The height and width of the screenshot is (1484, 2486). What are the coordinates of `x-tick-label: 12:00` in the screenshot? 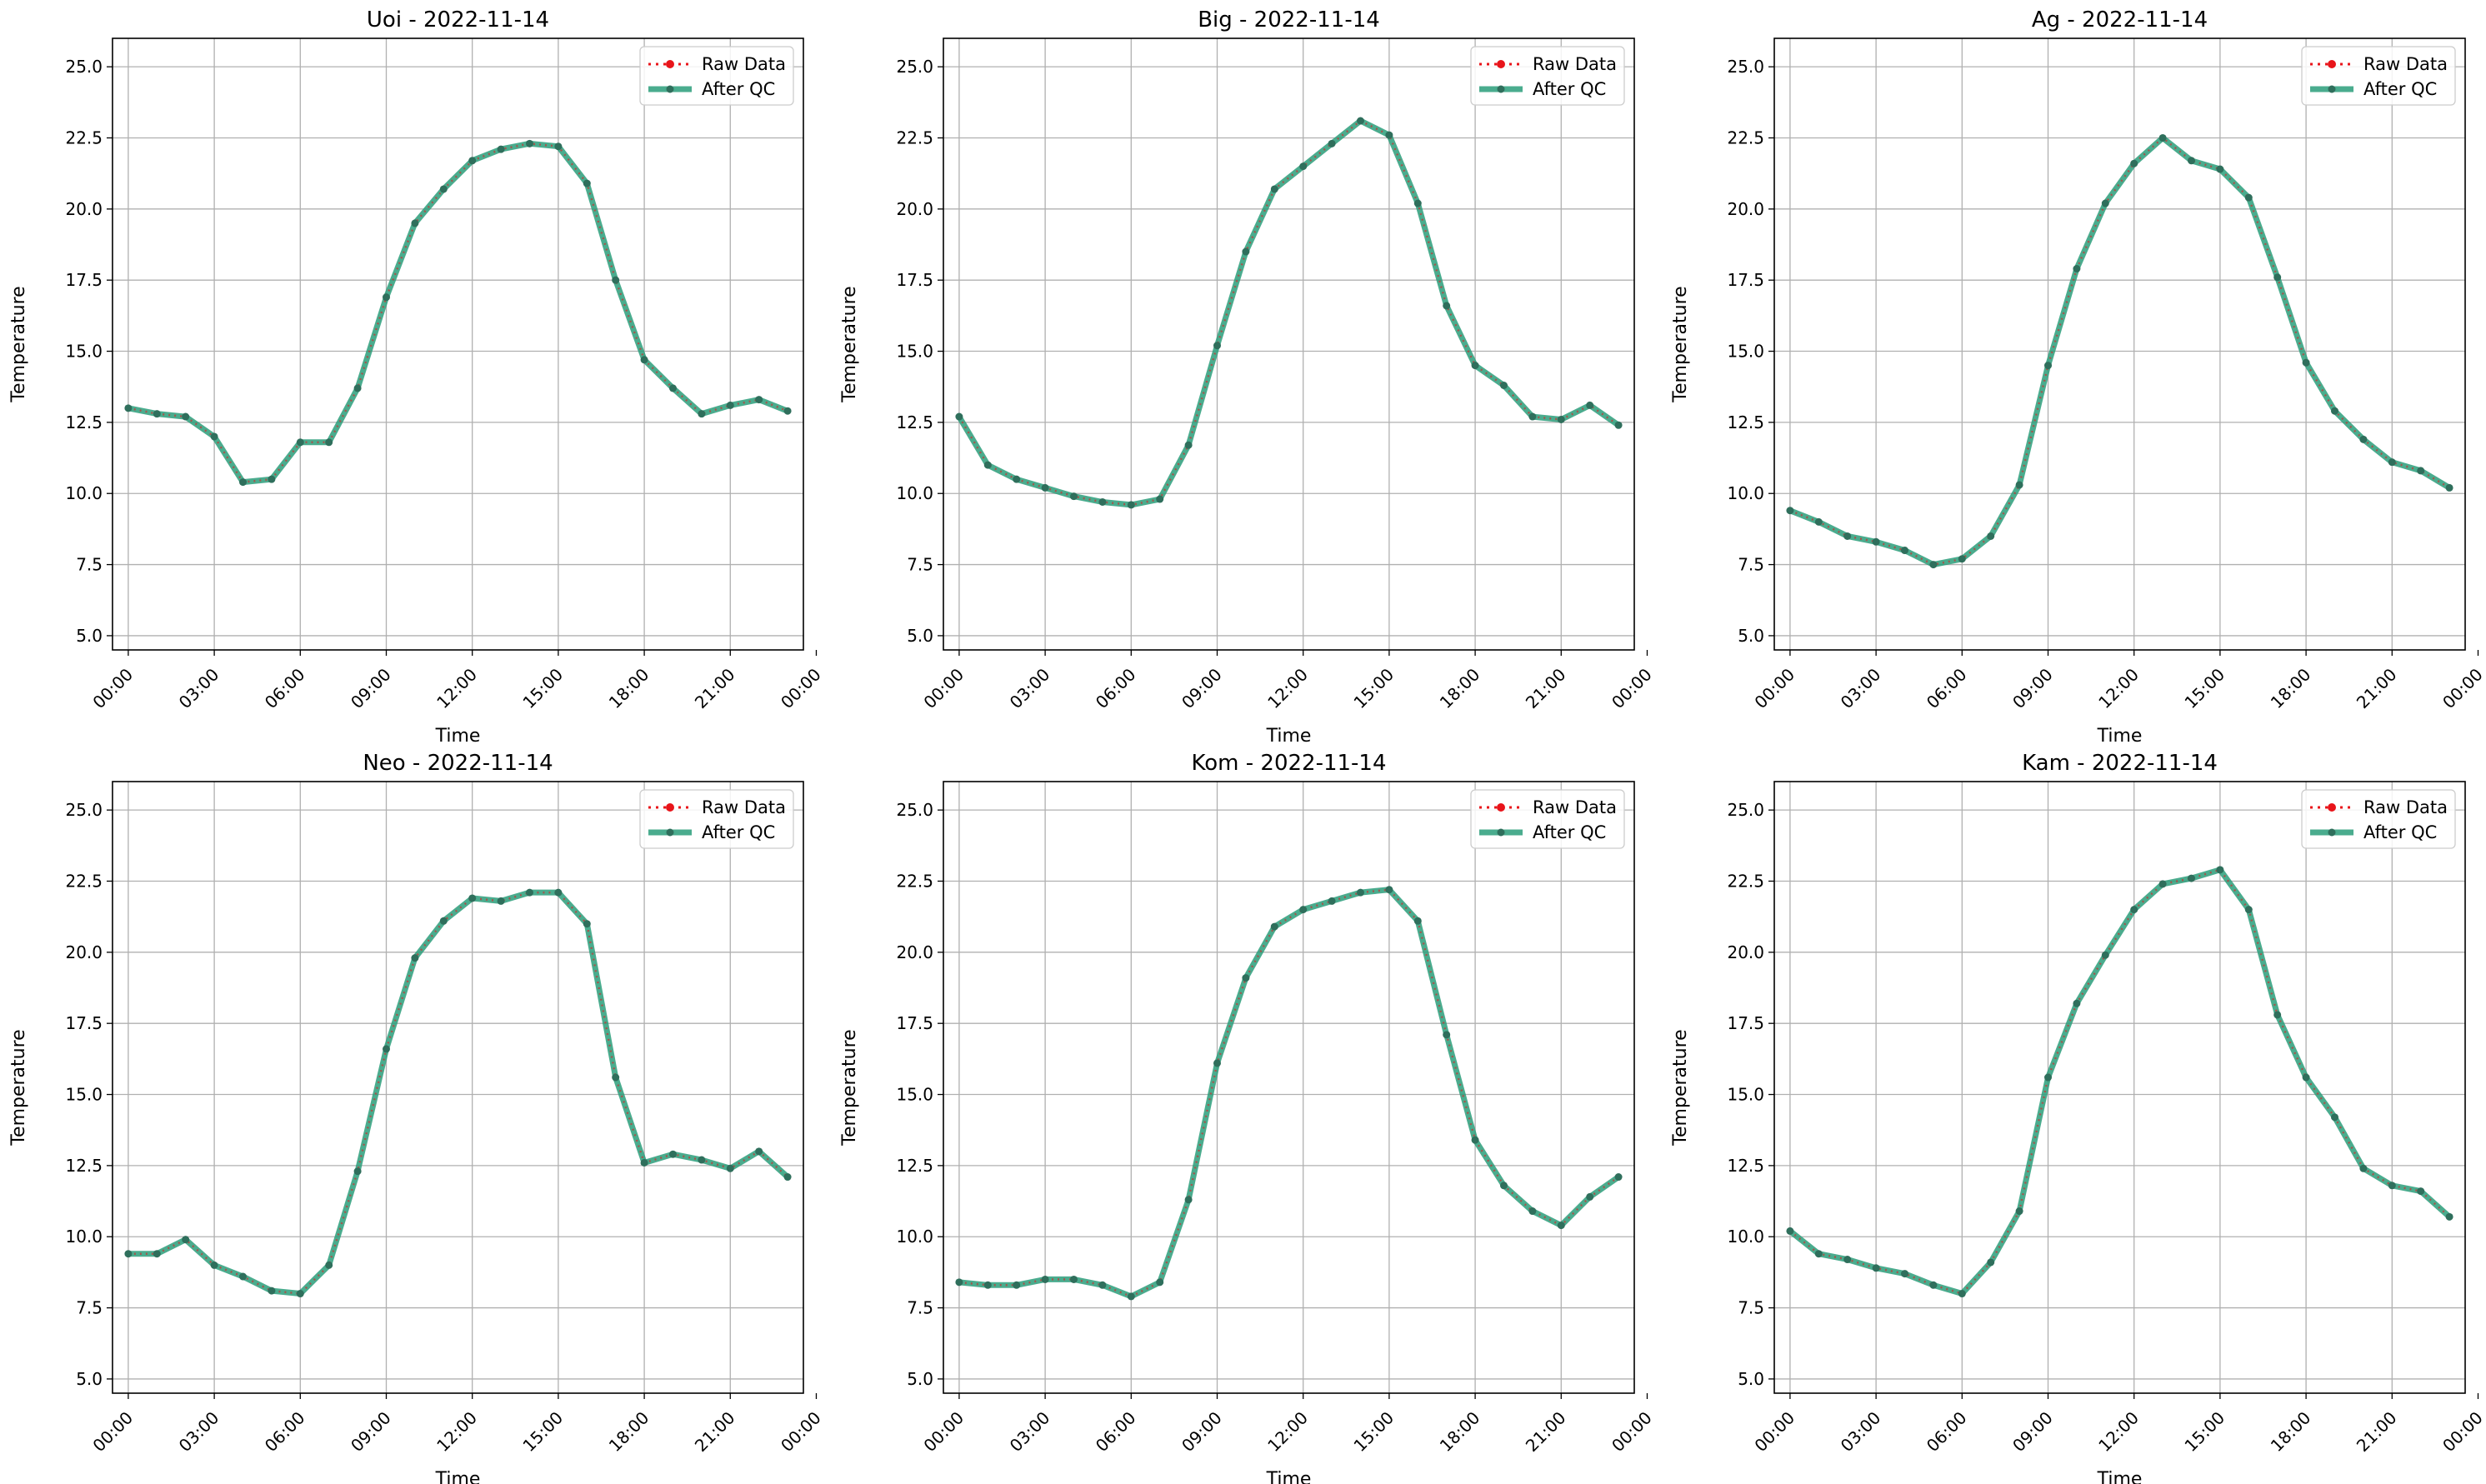 It's located at (457, 688).